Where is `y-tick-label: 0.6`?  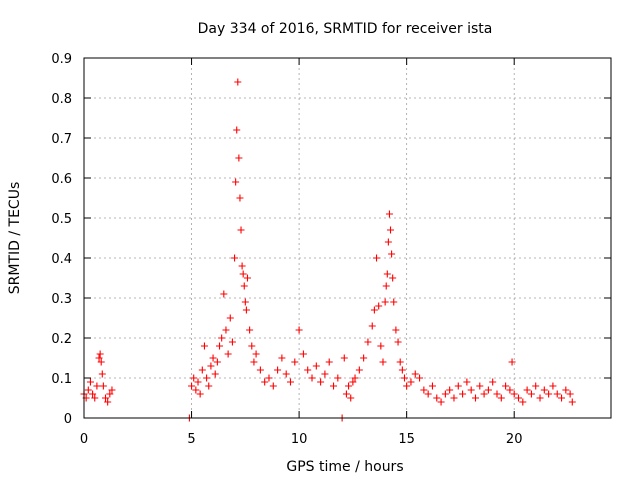 y-tick-label: 0.6 is located at coordinates (61, 179).